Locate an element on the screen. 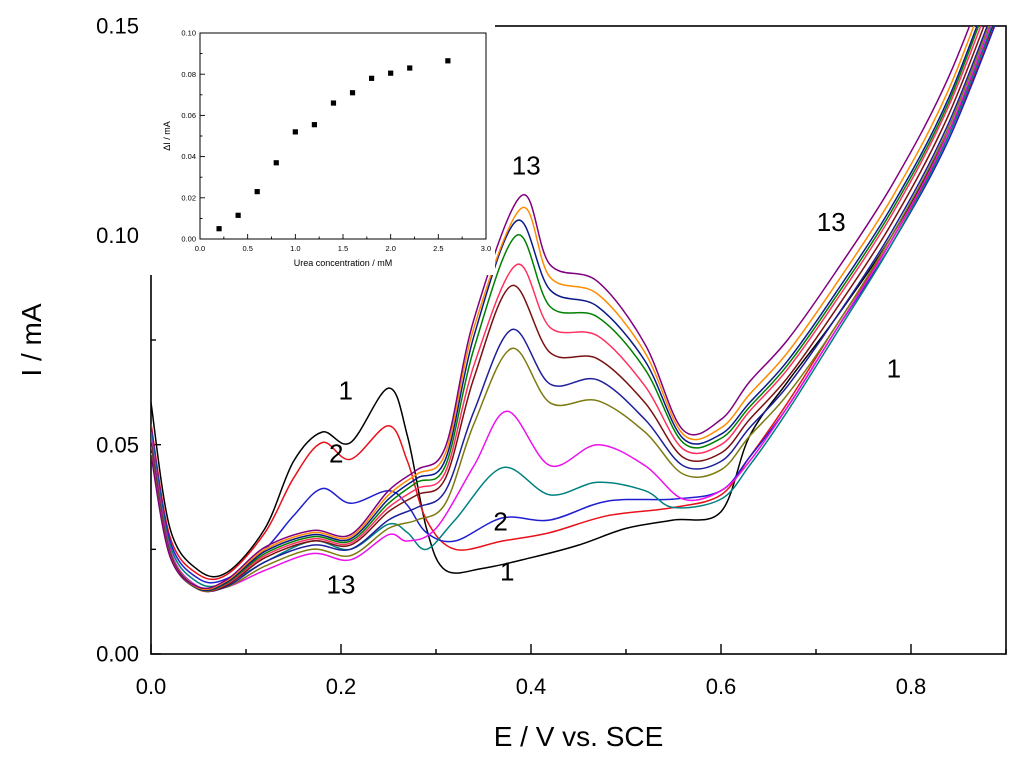 The image size is (1024, 760). inset-ylabel: ΔI / mA is located at coordinates (167, 136).